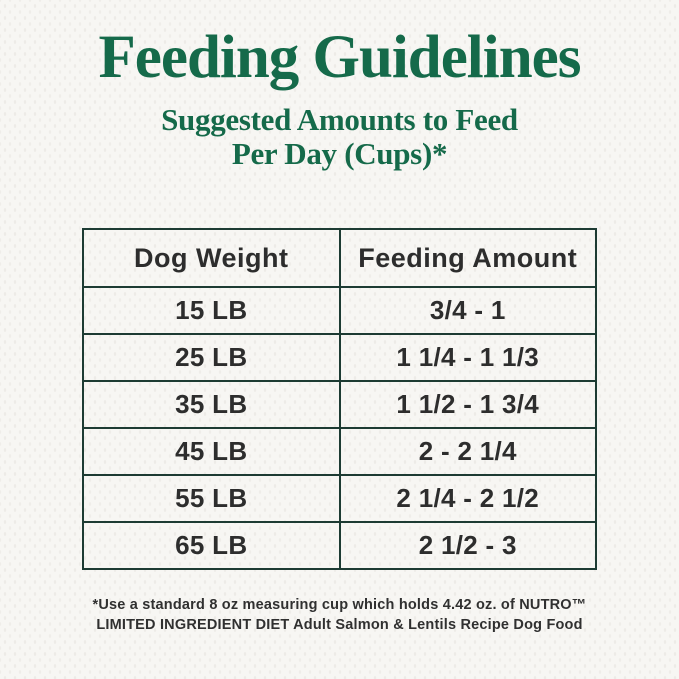 The image size is (679, 679). What do you see at coordinates (467, 546) in the screenshot?
I see `feeding-amount-cell: 2 1/2 - 3` at bounding box center [467, 546].